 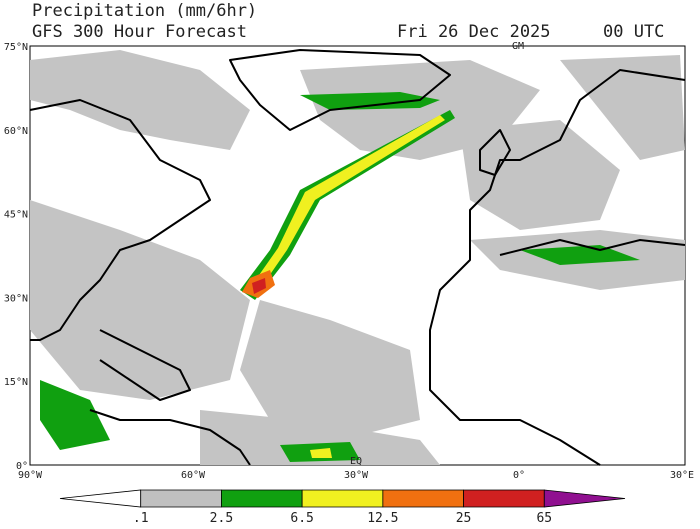 What do you see at coordinates (682, 475) in the screenshot?
I see `lon-label: 30°E` at bounding box center [682, 475].